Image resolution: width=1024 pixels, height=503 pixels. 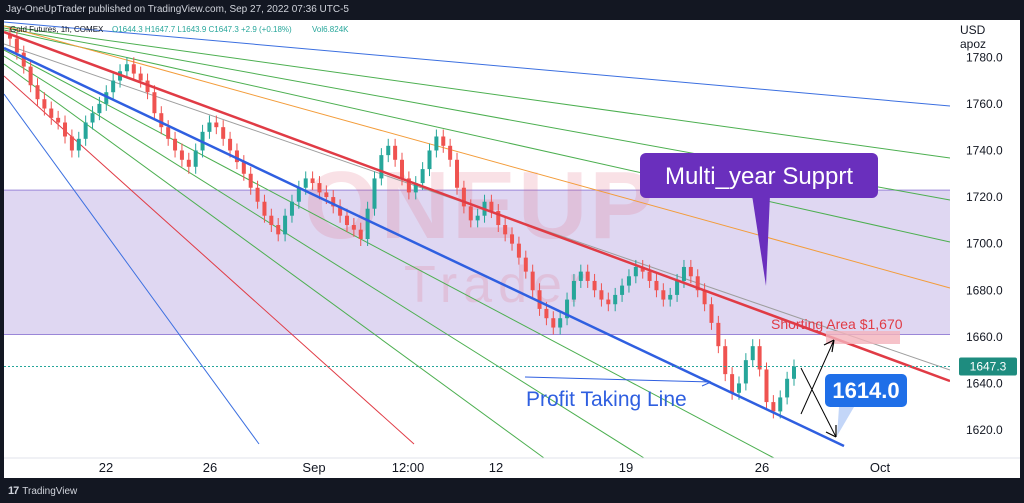 I want to click on profit-taking-label: Profit Taking Line, so click(x=606, y=399).